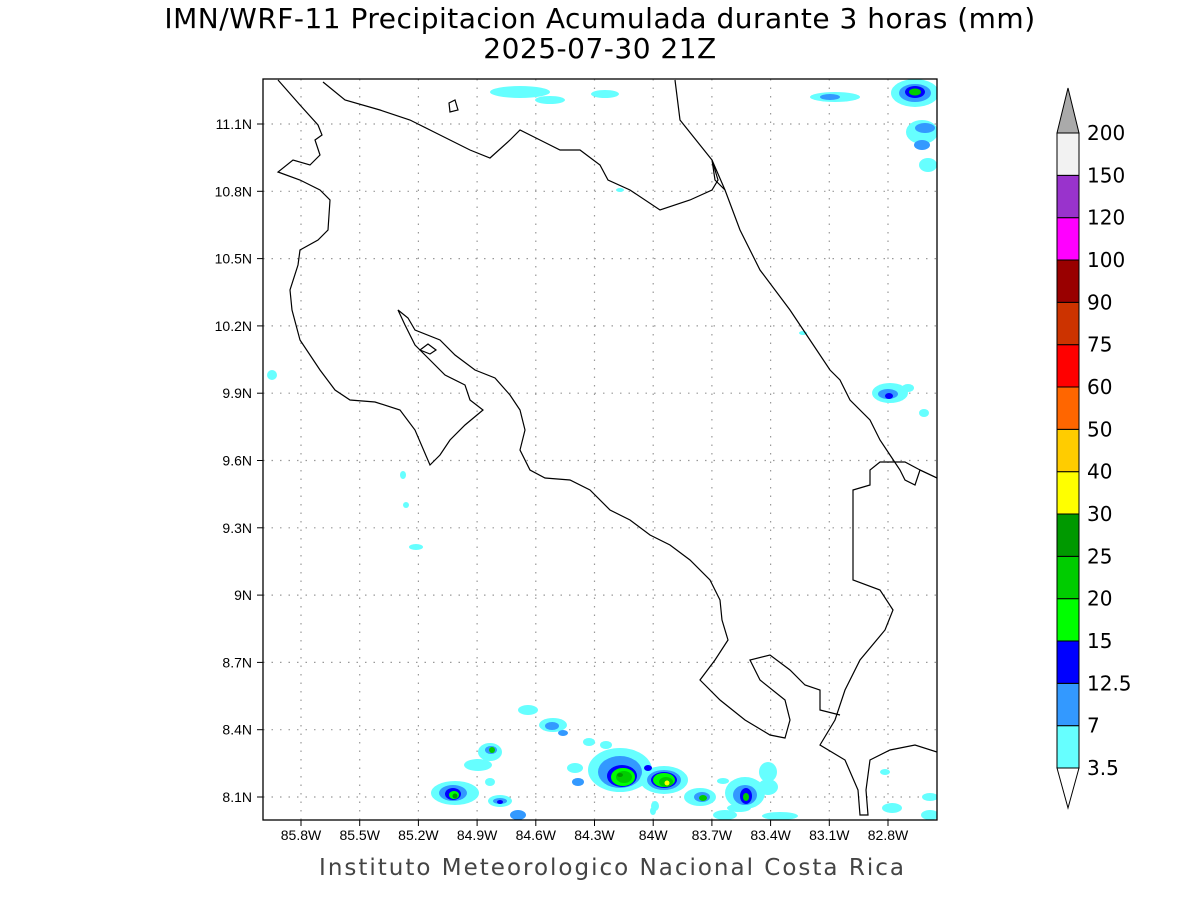 The width and height of the screenshot is (1200, 900). What do you see at coordinates (233, 259) in the screenshot?
I see `lat-tick-label: 10.5N` at bounding box center [233, 259].